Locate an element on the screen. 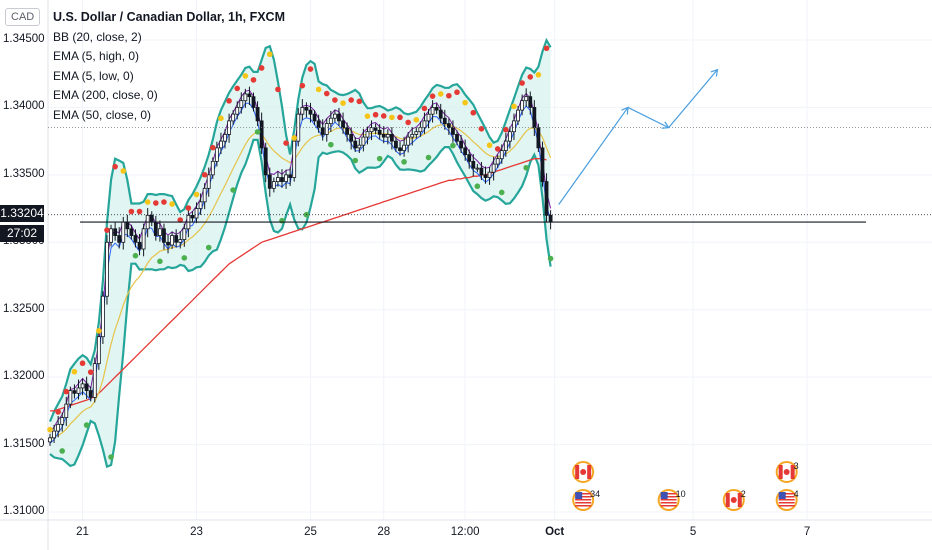 The image size is (932, 550). indicator-ema-high: EMA (5, high, 0) is located at coordinates (96, 56).